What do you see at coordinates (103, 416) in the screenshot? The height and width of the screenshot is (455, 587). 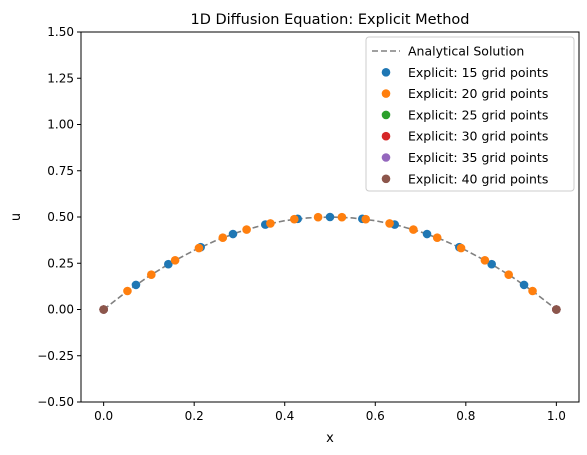 I see `x-tick-label: 0.0` at bounding box center [103, 416].